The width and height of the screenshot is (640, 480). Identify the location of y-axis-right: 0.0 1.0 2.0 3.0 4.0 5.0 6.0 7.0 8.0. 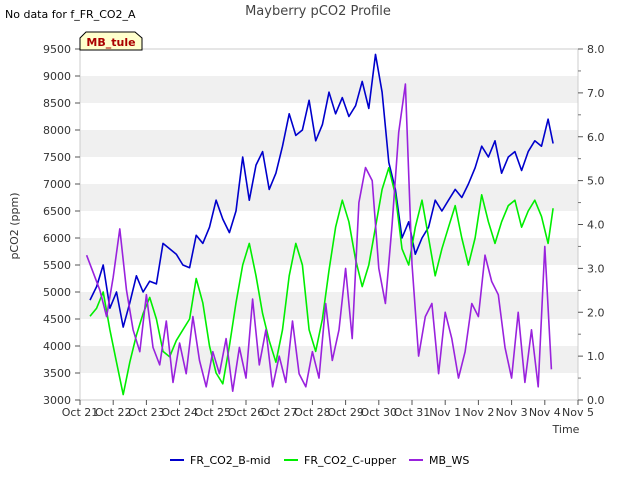
(591, 225).